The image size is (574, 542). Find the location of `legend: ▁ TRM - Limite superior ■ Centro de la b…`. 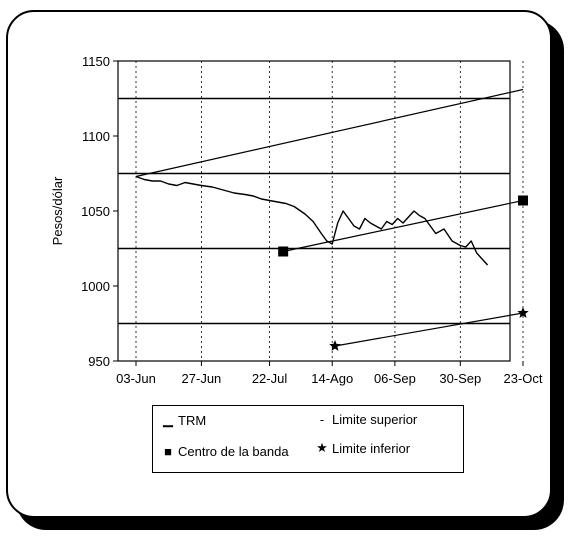

legend: ▁ TRM - Limite superior ■ Centro de la b… is located at coordinates (308, 439).